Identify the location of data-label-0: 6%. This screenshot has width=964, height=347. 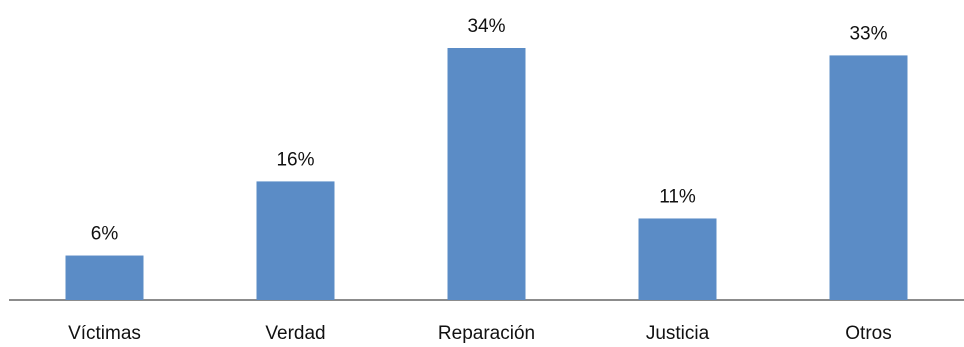
(105, 234).